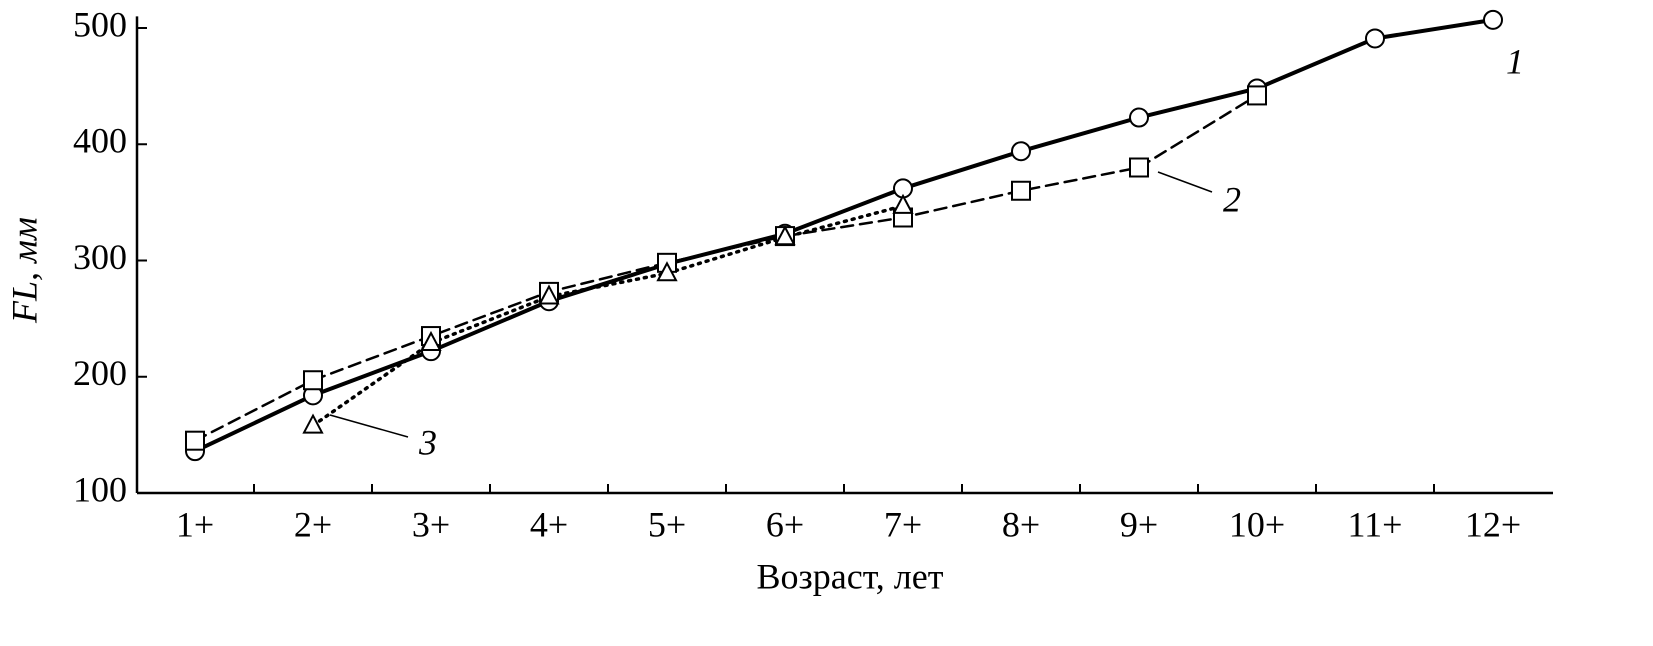 This screenshot has height=646, width=1653. Describe the element at coordinates (785, 524) in the screenshot. I see `x-tick-label: 6+` at that location.